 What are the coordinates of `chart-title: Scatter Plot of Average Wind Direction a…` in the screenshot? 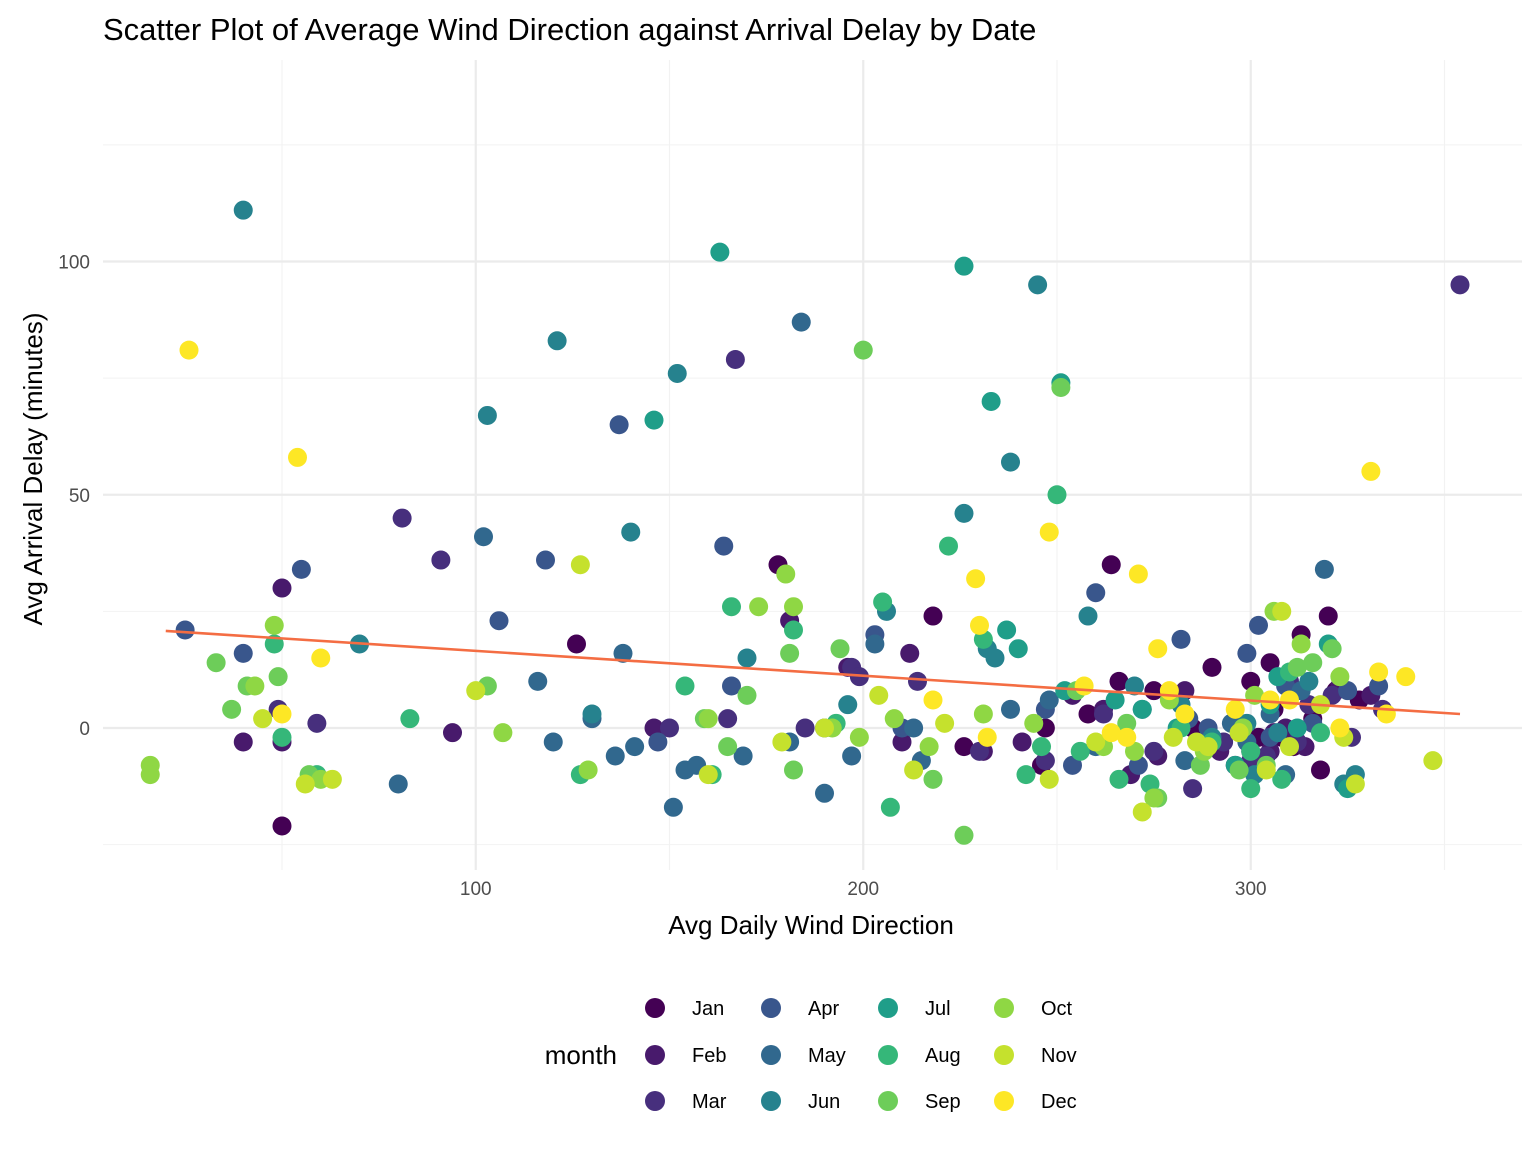 It's located at (569, 29).